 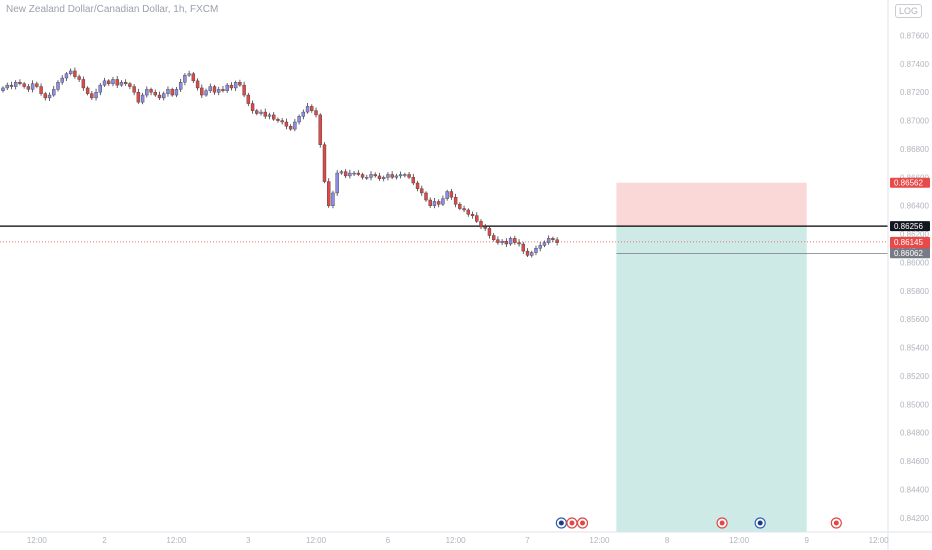 I want to click on stop-price-label-bg, so click(x=910, y=182).